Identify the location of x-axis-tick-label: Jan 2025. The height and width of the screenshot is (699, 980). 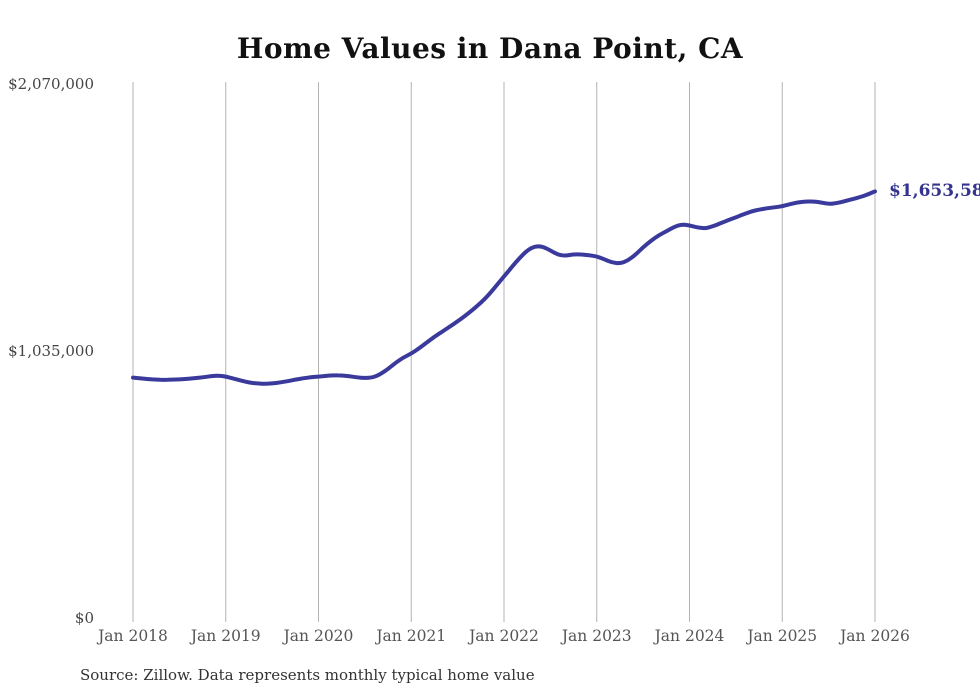
(781, 636).